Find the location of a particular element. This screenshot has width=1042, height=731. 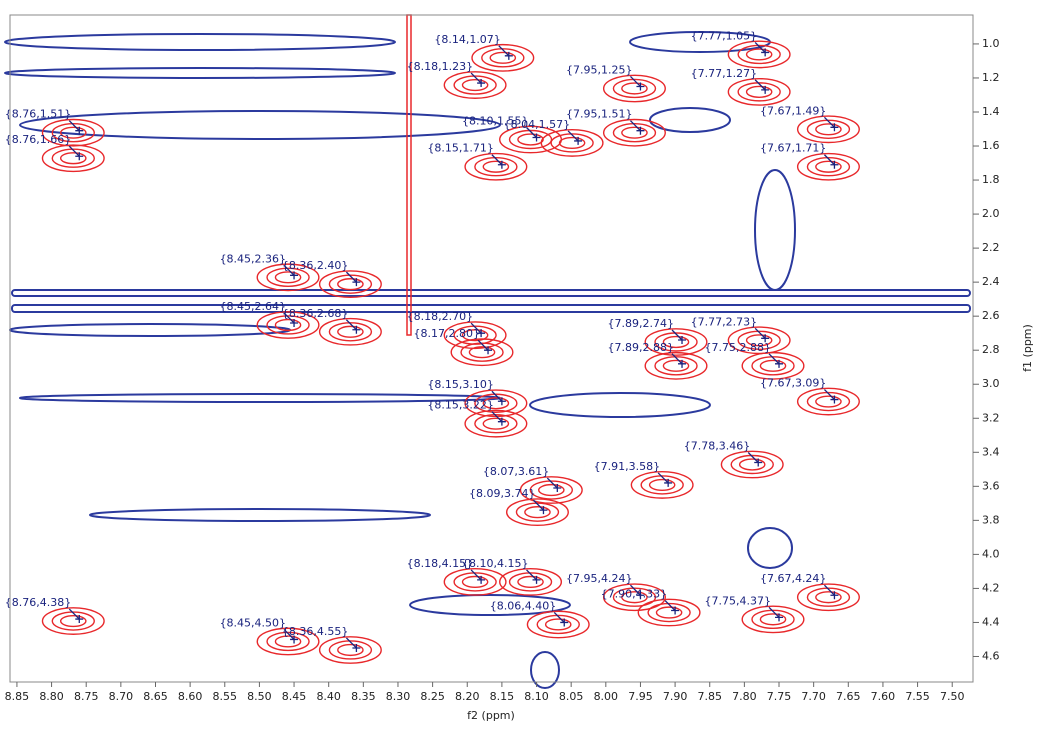

y-tick-label: 1.8 is located at coordinates (991, 179).